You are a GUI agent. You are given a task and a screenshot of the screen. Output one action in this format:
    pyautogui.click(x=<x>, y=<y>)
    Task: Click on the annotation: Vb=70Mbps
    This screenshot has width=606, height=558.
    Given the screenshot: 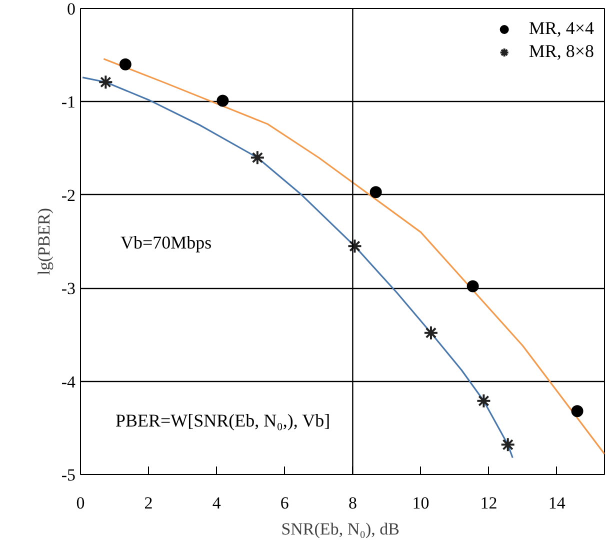 What is the action you would take?
    pyautogui.click(x=166, y=242)
    